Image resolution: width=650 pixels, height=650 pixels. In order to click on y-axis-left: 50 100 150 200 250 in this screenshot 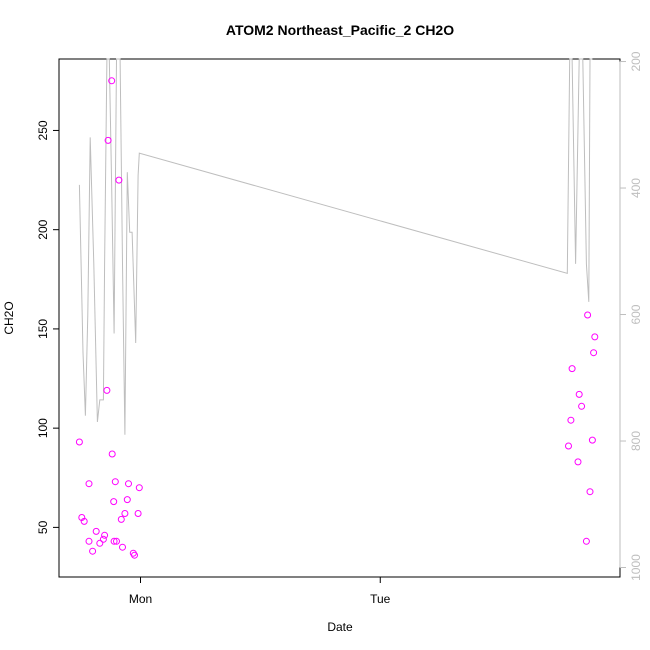, I will do `click(48, 327)`.